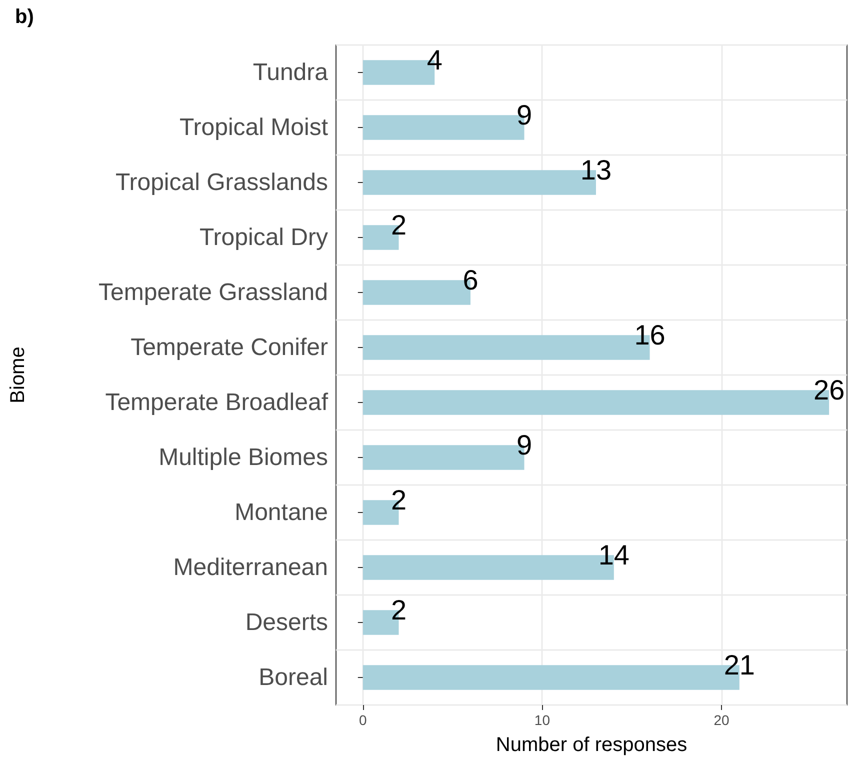  Describe the element at coordinates (286, 622) in the screenshot. I see `y-tick-label: Deserts` at that location.